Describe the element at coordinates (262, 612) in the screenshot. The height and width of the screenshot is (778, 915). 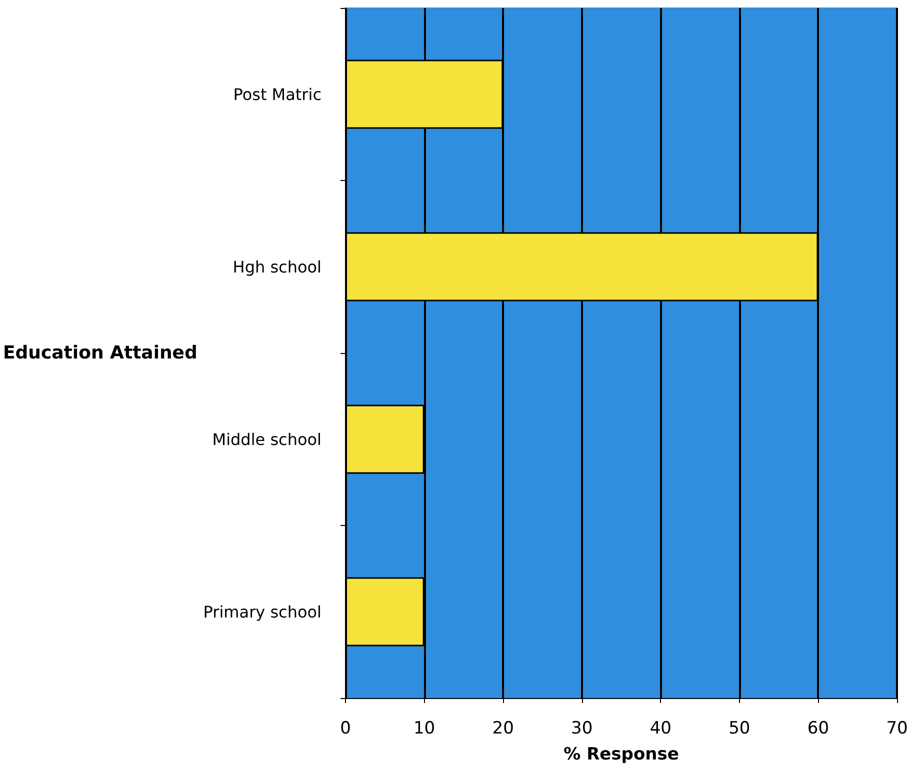
I see `y-tick-label: Primary school` at that location.